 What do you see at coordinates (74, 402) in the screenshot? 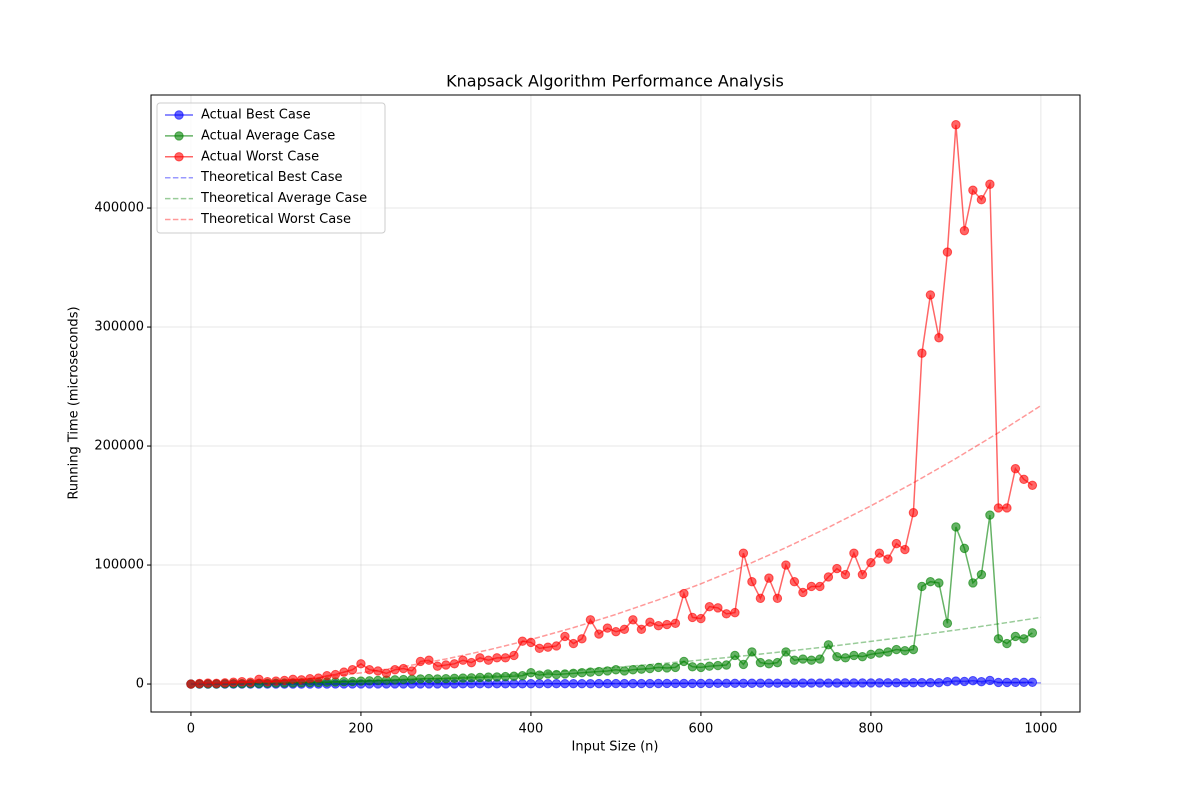
I see `y-axis-label: Running Time (microseconds)` at bounding box center [74, 402].